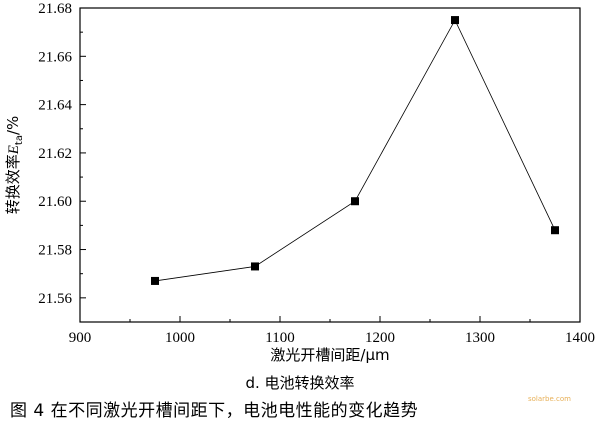 The image size is (600, 426). What do you see at coordinates (13, 125) in the screenshot?
I see `y-axis-title-suffix: /%` at bounding box center [13, 125].